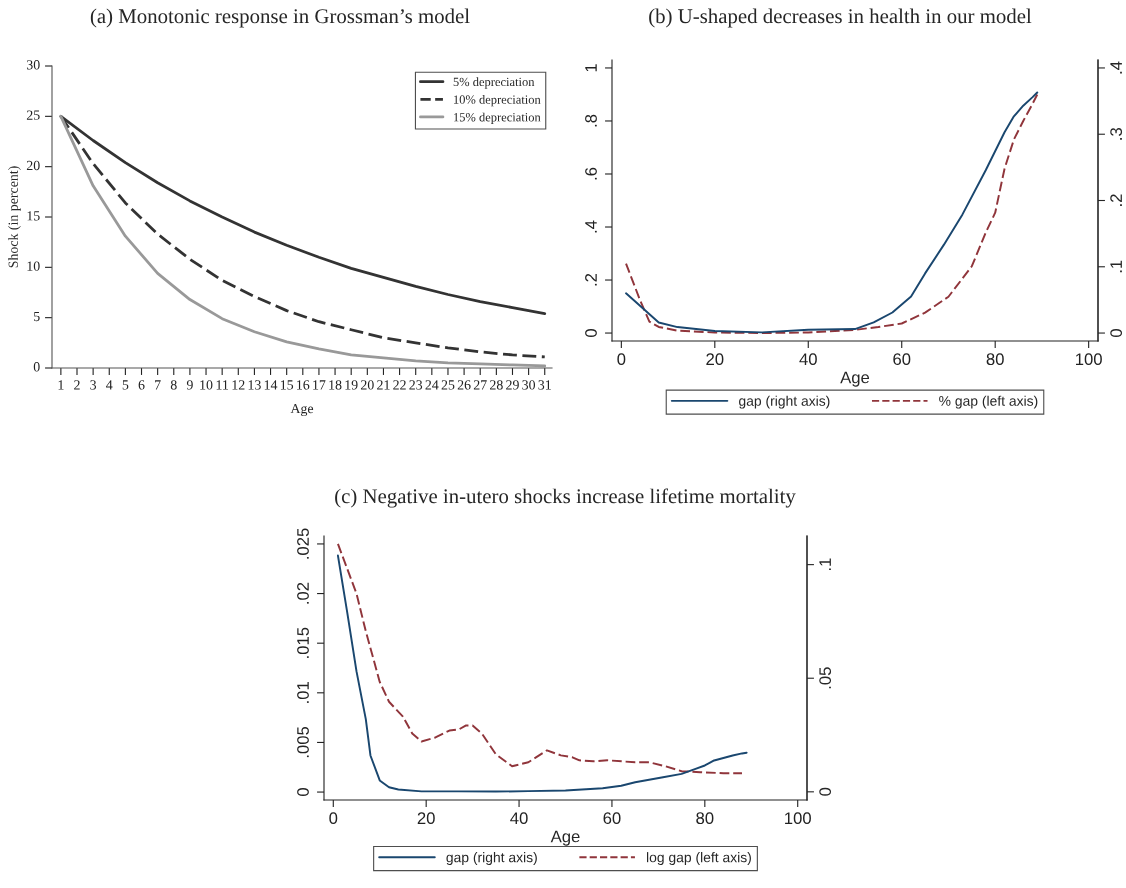  What do you see at coordinates (351, 385) in the screenshot?
I see `x-tick-label: 19` at bounding box center [351, 385].